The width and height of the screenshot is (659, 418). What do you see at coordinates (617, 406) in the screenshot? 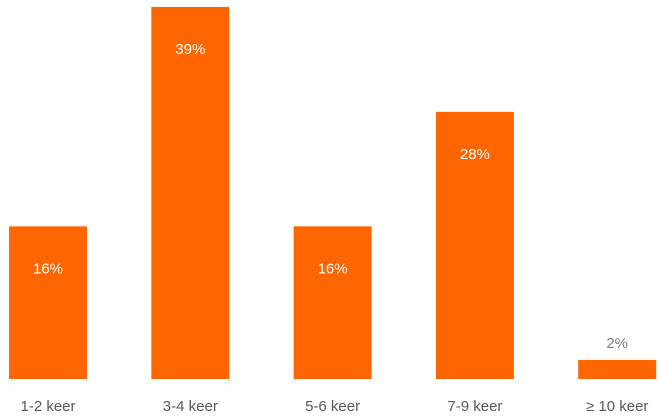
I see `x-tick-label: ≥ 10 keer` at bounding box center [617, 406].